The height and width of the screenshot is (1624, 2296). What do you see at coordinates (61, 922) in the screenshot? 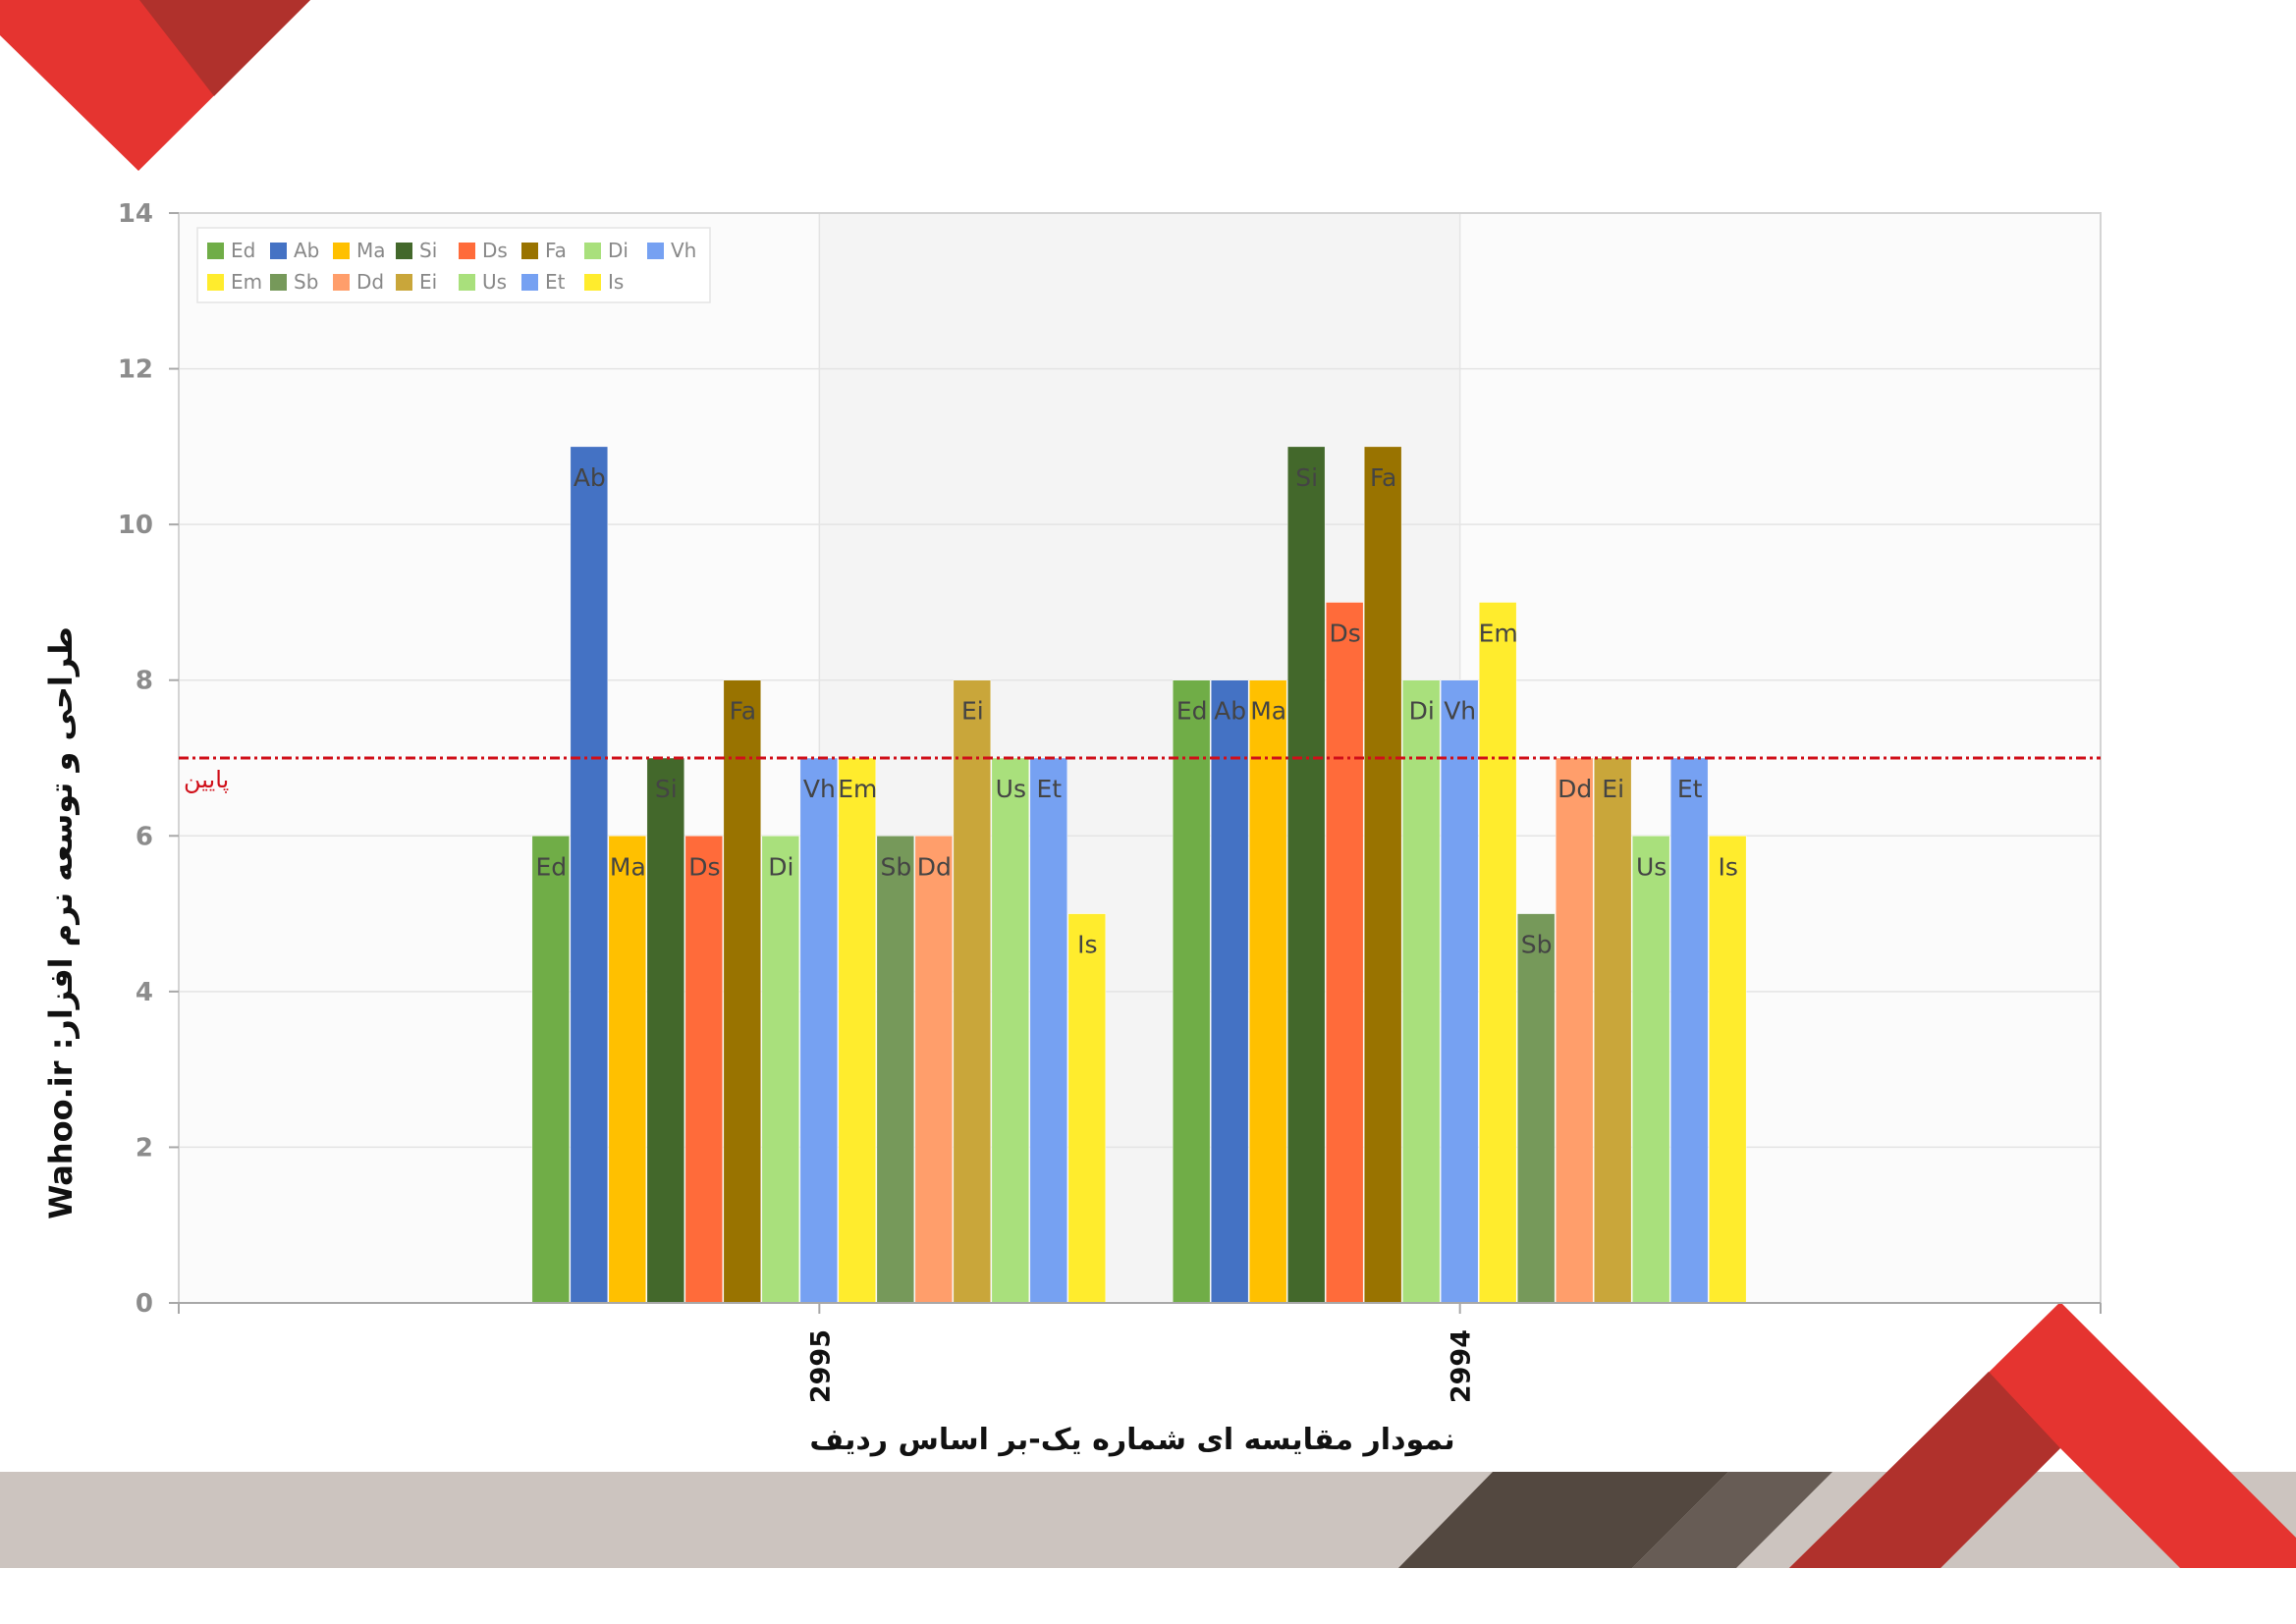
I see `y-axis-title: Wahoo.ir :طراحی و توسعه نرم افزار` at bounding box center [61, 922].